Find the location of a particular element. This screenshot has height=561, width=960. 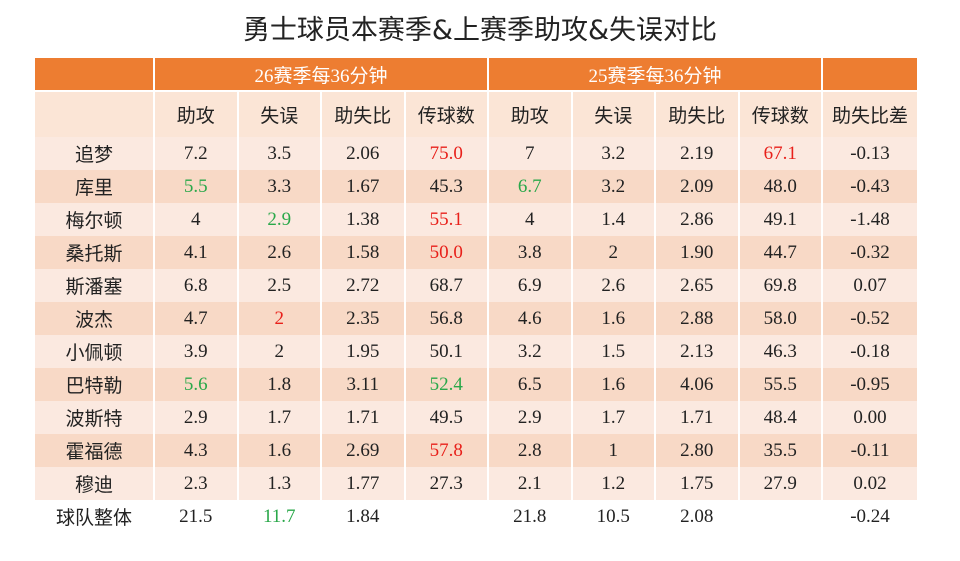

player-name: 斯潘塞 is located at coordinates (94, 285).